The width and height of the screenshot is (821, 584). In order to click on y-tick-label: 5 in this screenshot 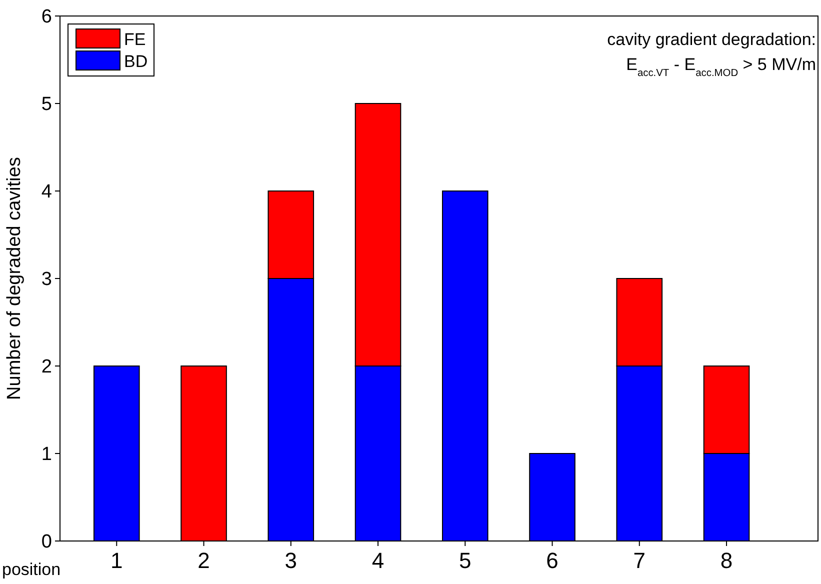, I will do `click(46, 105)`.